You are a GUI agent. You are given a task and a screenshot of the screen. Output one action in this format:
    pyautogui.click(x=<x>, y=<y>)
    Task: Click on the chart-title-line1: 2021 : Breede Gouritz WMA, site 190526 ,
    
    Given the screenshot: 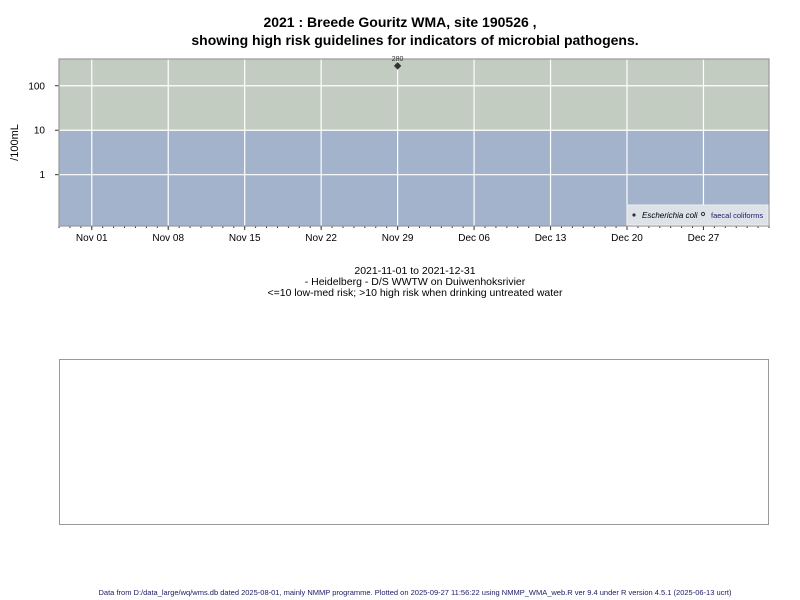 What is the action you would take?
    pyautogui.click(x=400, y=22)
    